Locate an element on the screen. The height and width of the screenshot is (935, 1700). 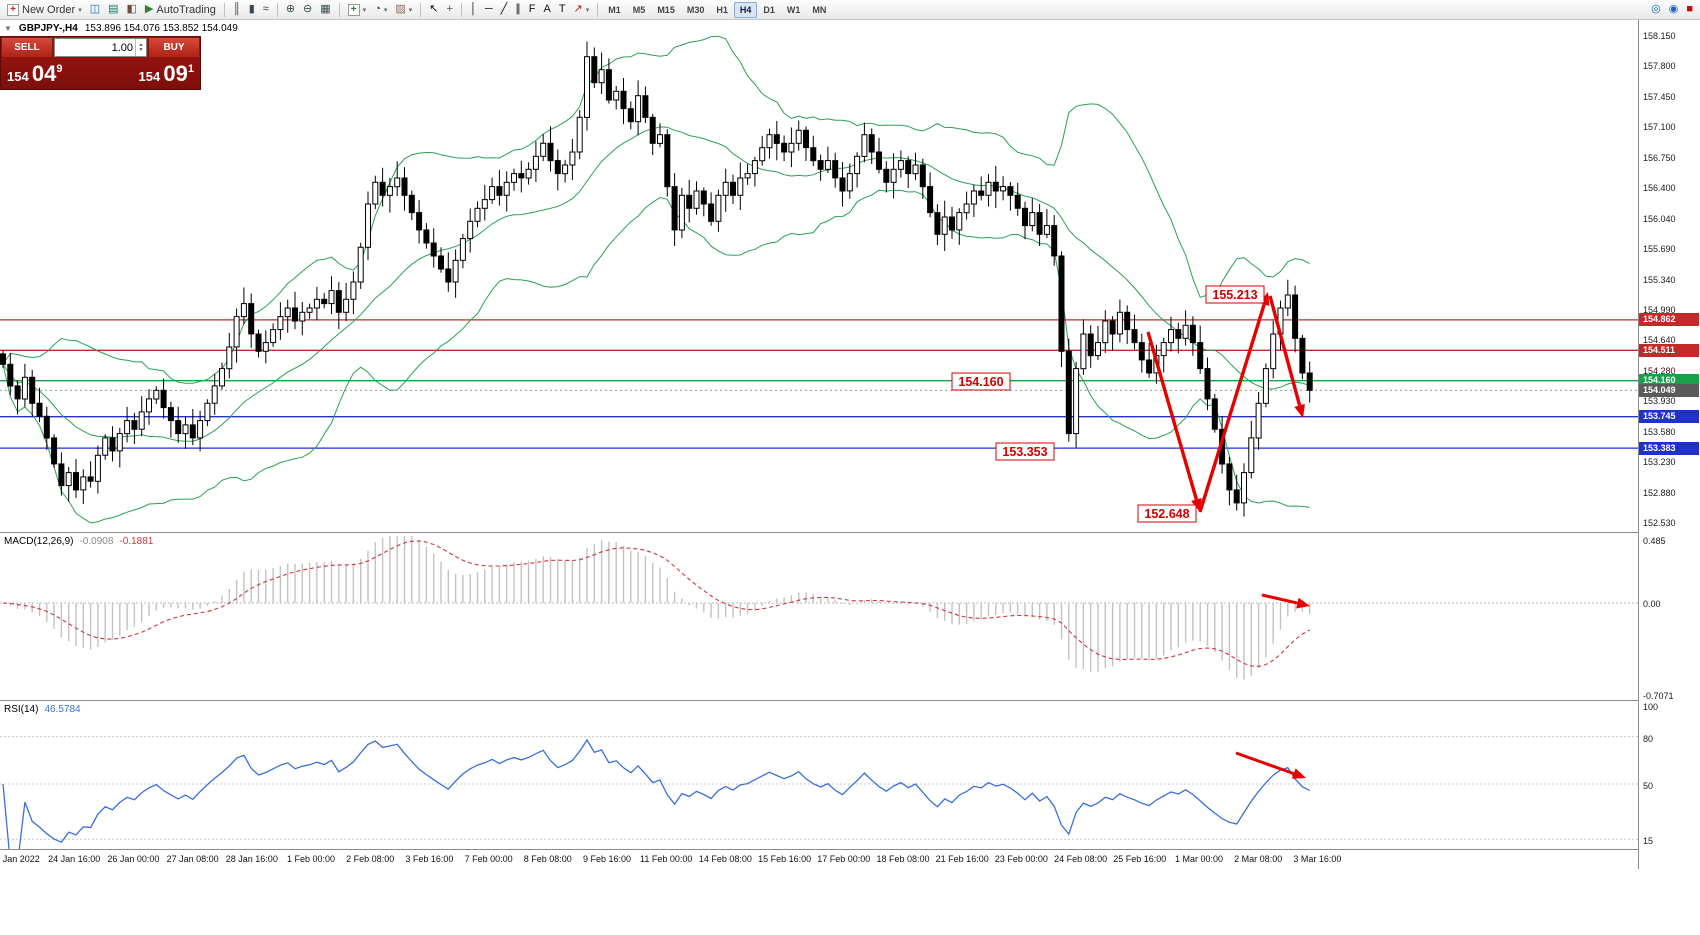
text-icon: A is located at coordinates (546, 9).